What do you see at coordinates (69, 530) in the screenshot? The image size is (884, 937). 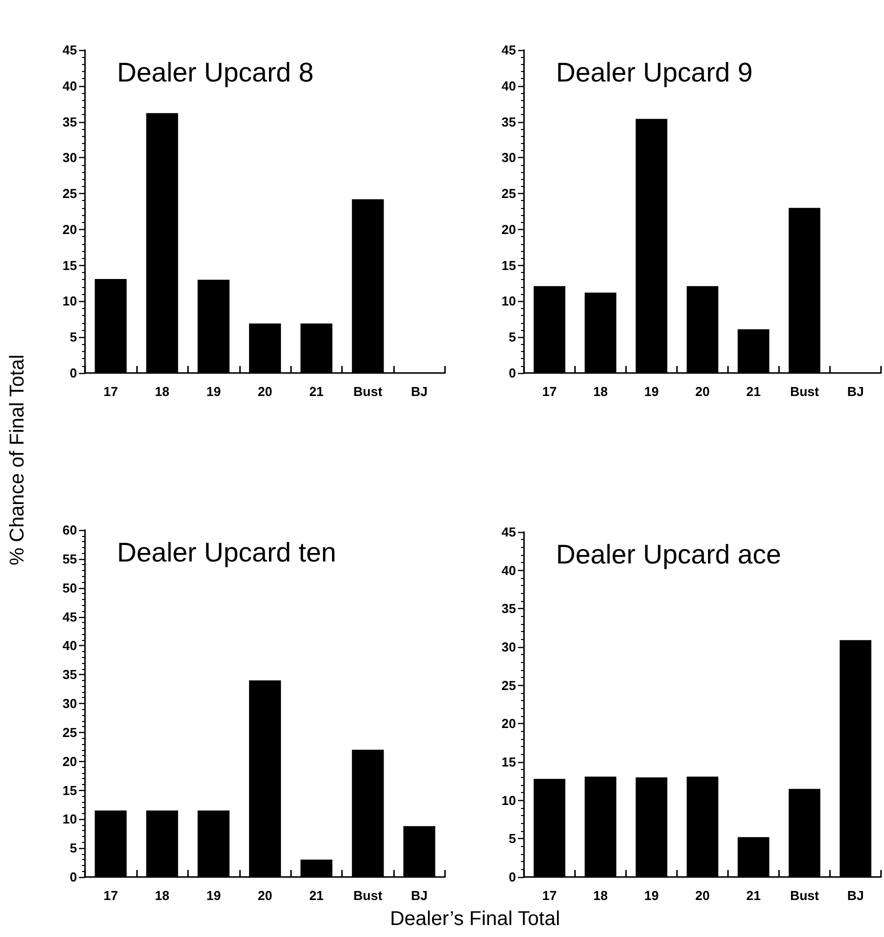 I see `y-tick-label: 60` at bounding box center [69, 530].